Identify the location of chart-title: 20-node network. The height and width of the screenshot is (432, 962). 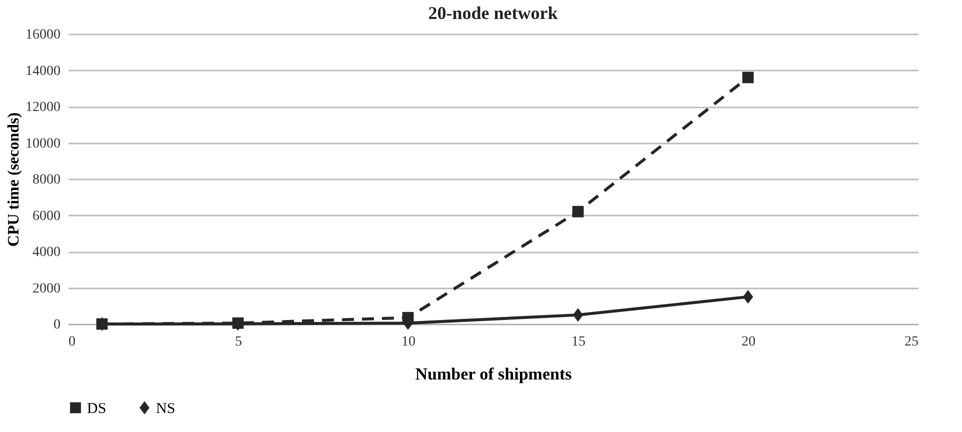
(493, 13).